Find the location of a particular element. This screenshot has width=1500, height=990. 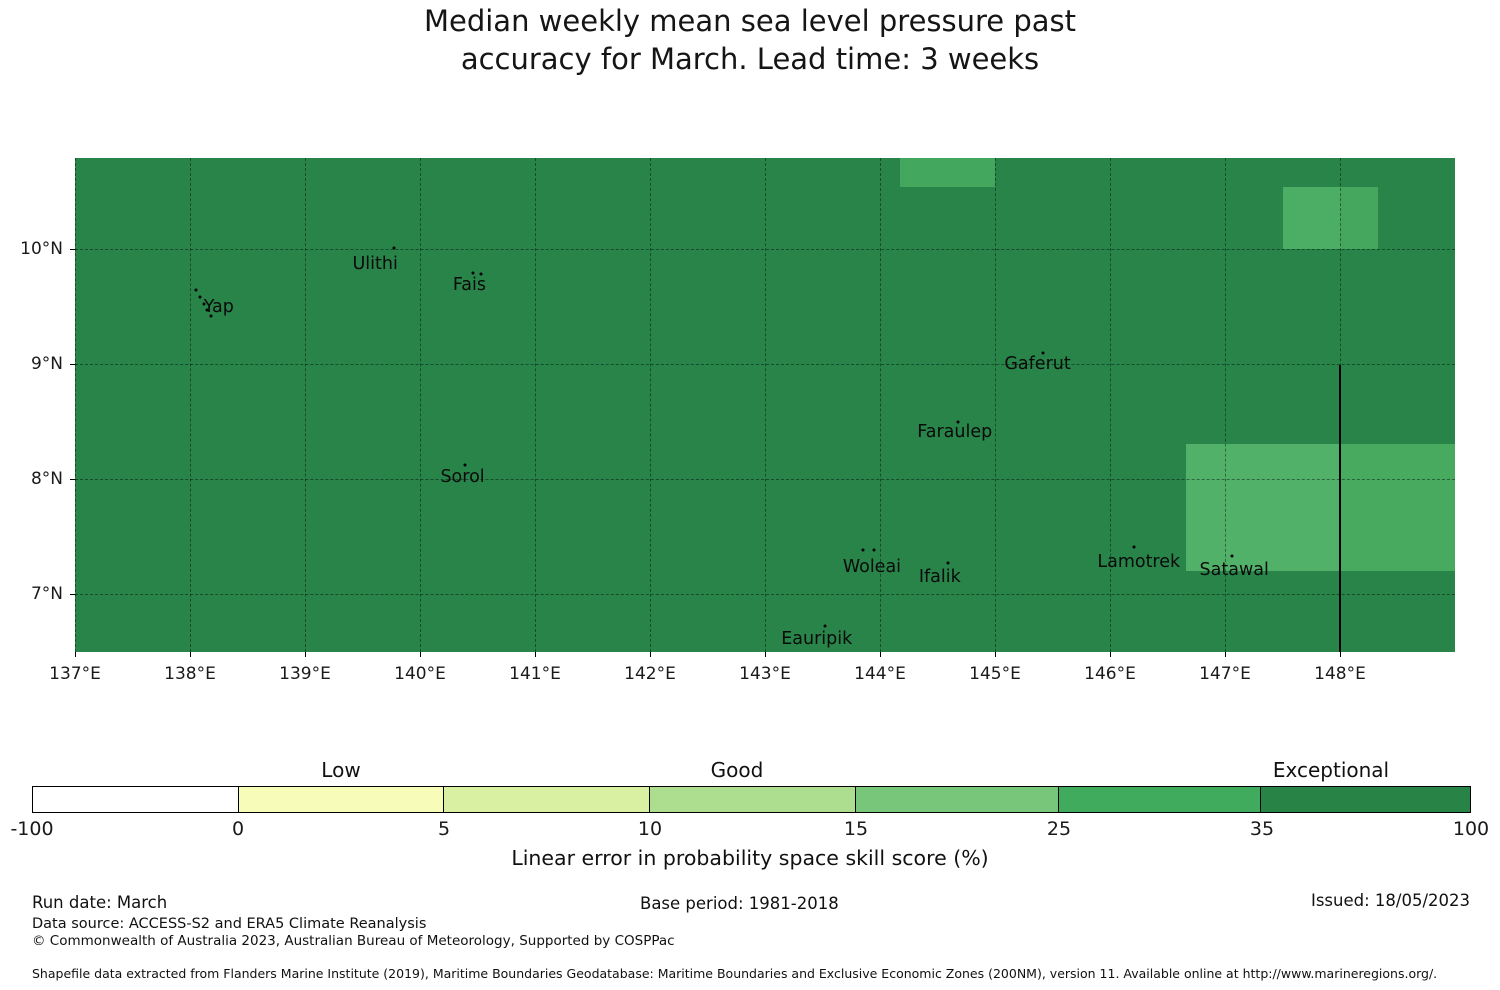

x-tick-label-137: 137°E is located at coordinates (75, 674).